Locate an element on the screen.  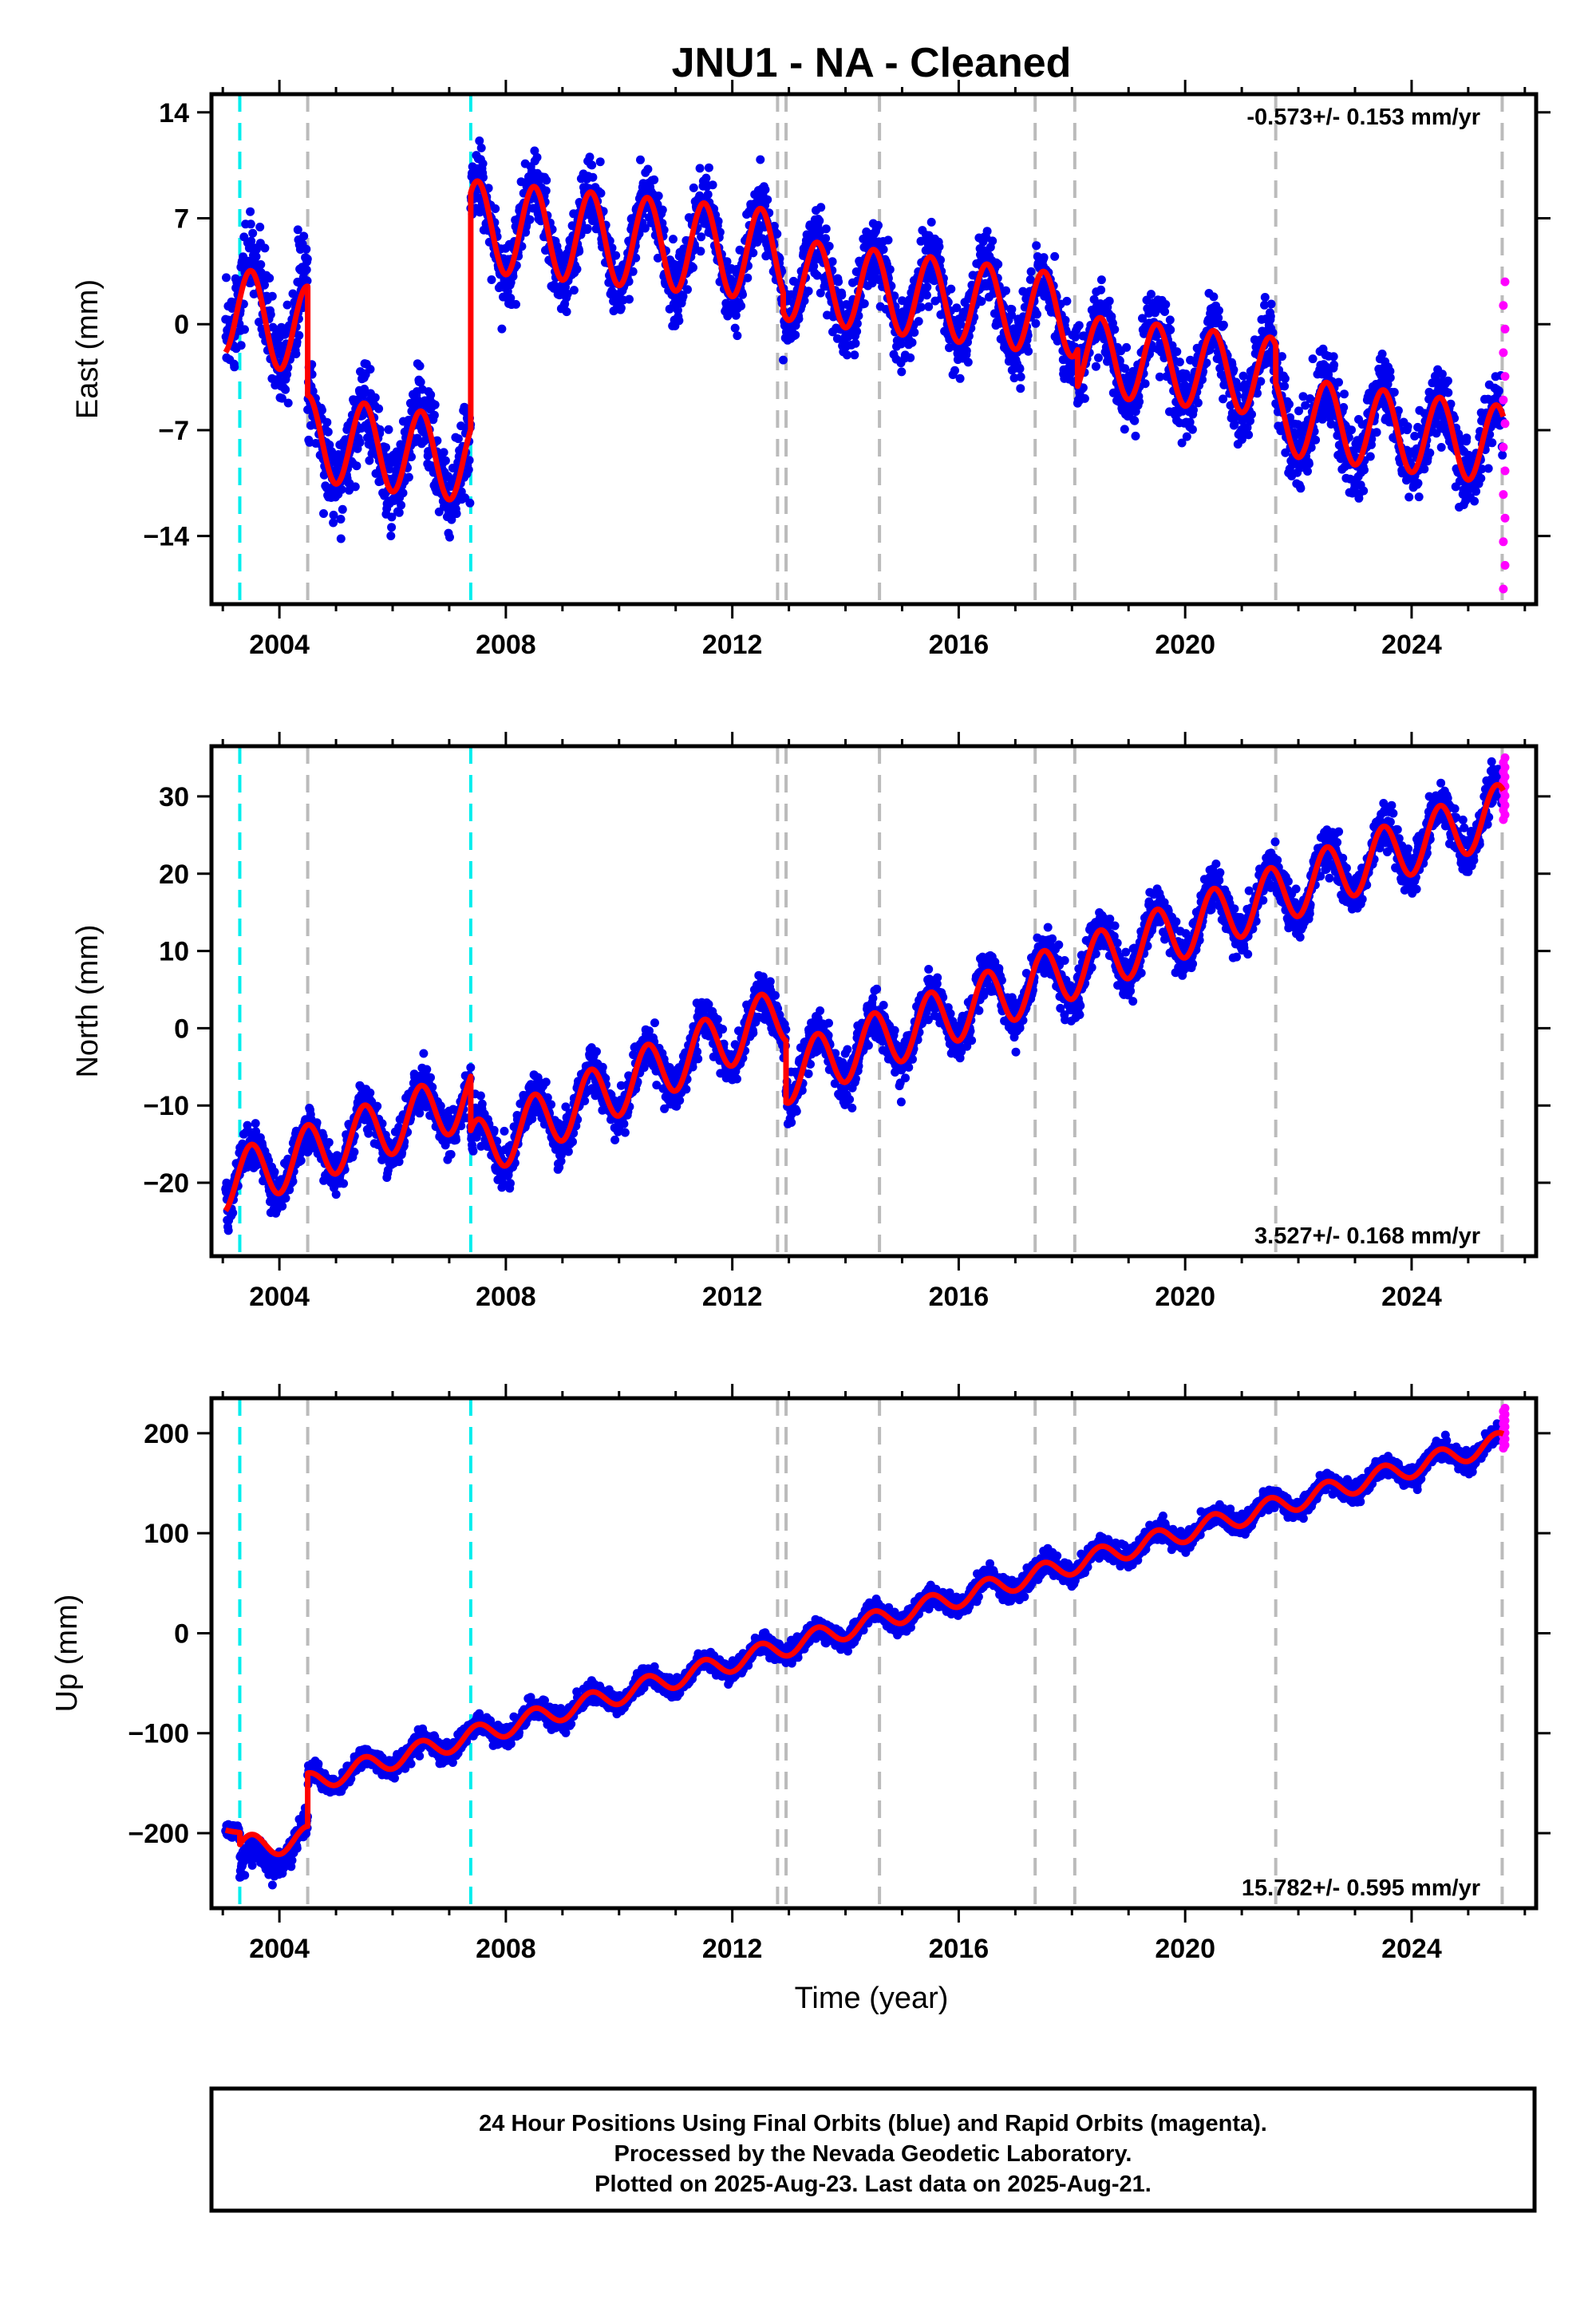
figure-title: JNU1 - NA - Cleaned is located at coordinates (872, 63).